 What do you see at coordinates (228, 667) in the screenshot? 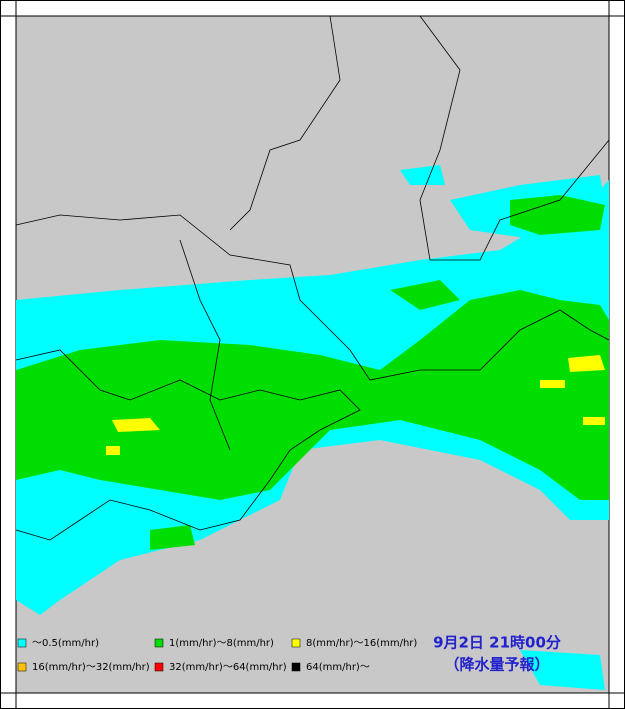
I see `legend-label: 32(mm/hr)～64(mm/hr)` at bounding box center [228, 667].